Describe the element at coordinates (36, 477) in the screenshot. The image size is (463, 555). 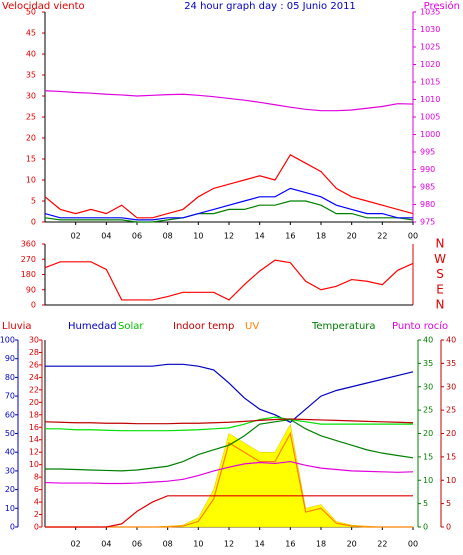
I see `y-tick-label: 8` at that location.